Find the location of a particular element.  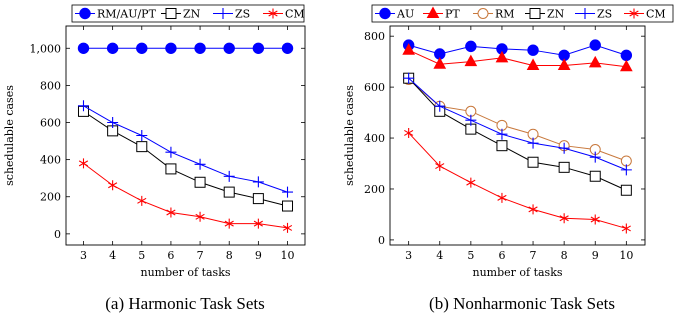

y-tick-label: 600 is located at coordinates (50, 123).